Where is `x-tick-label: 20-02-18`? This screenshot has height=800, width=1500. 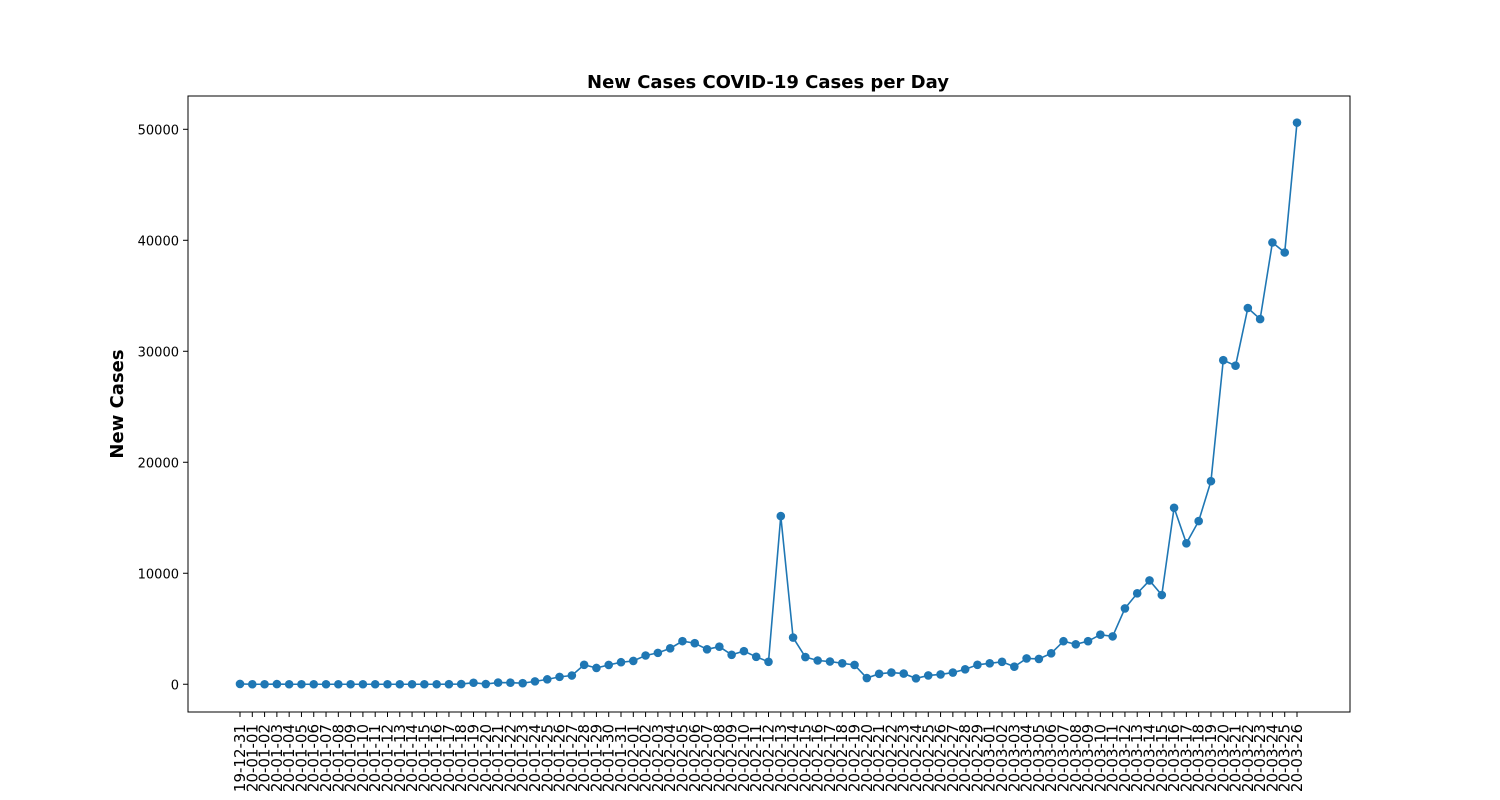 x-tick-label: 20-02-18 is located at coordinates (842, 758).